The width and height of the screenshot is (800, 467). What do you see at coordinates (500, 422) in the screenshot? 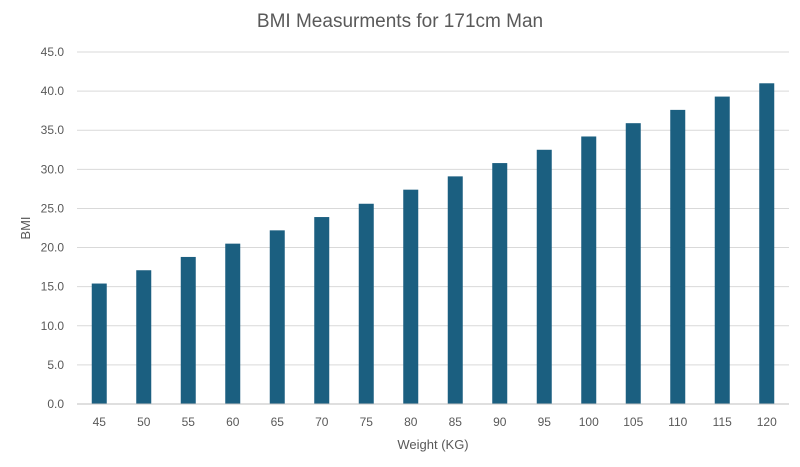
I see `x-tick-label: 90` at bounding box center [500, 422].